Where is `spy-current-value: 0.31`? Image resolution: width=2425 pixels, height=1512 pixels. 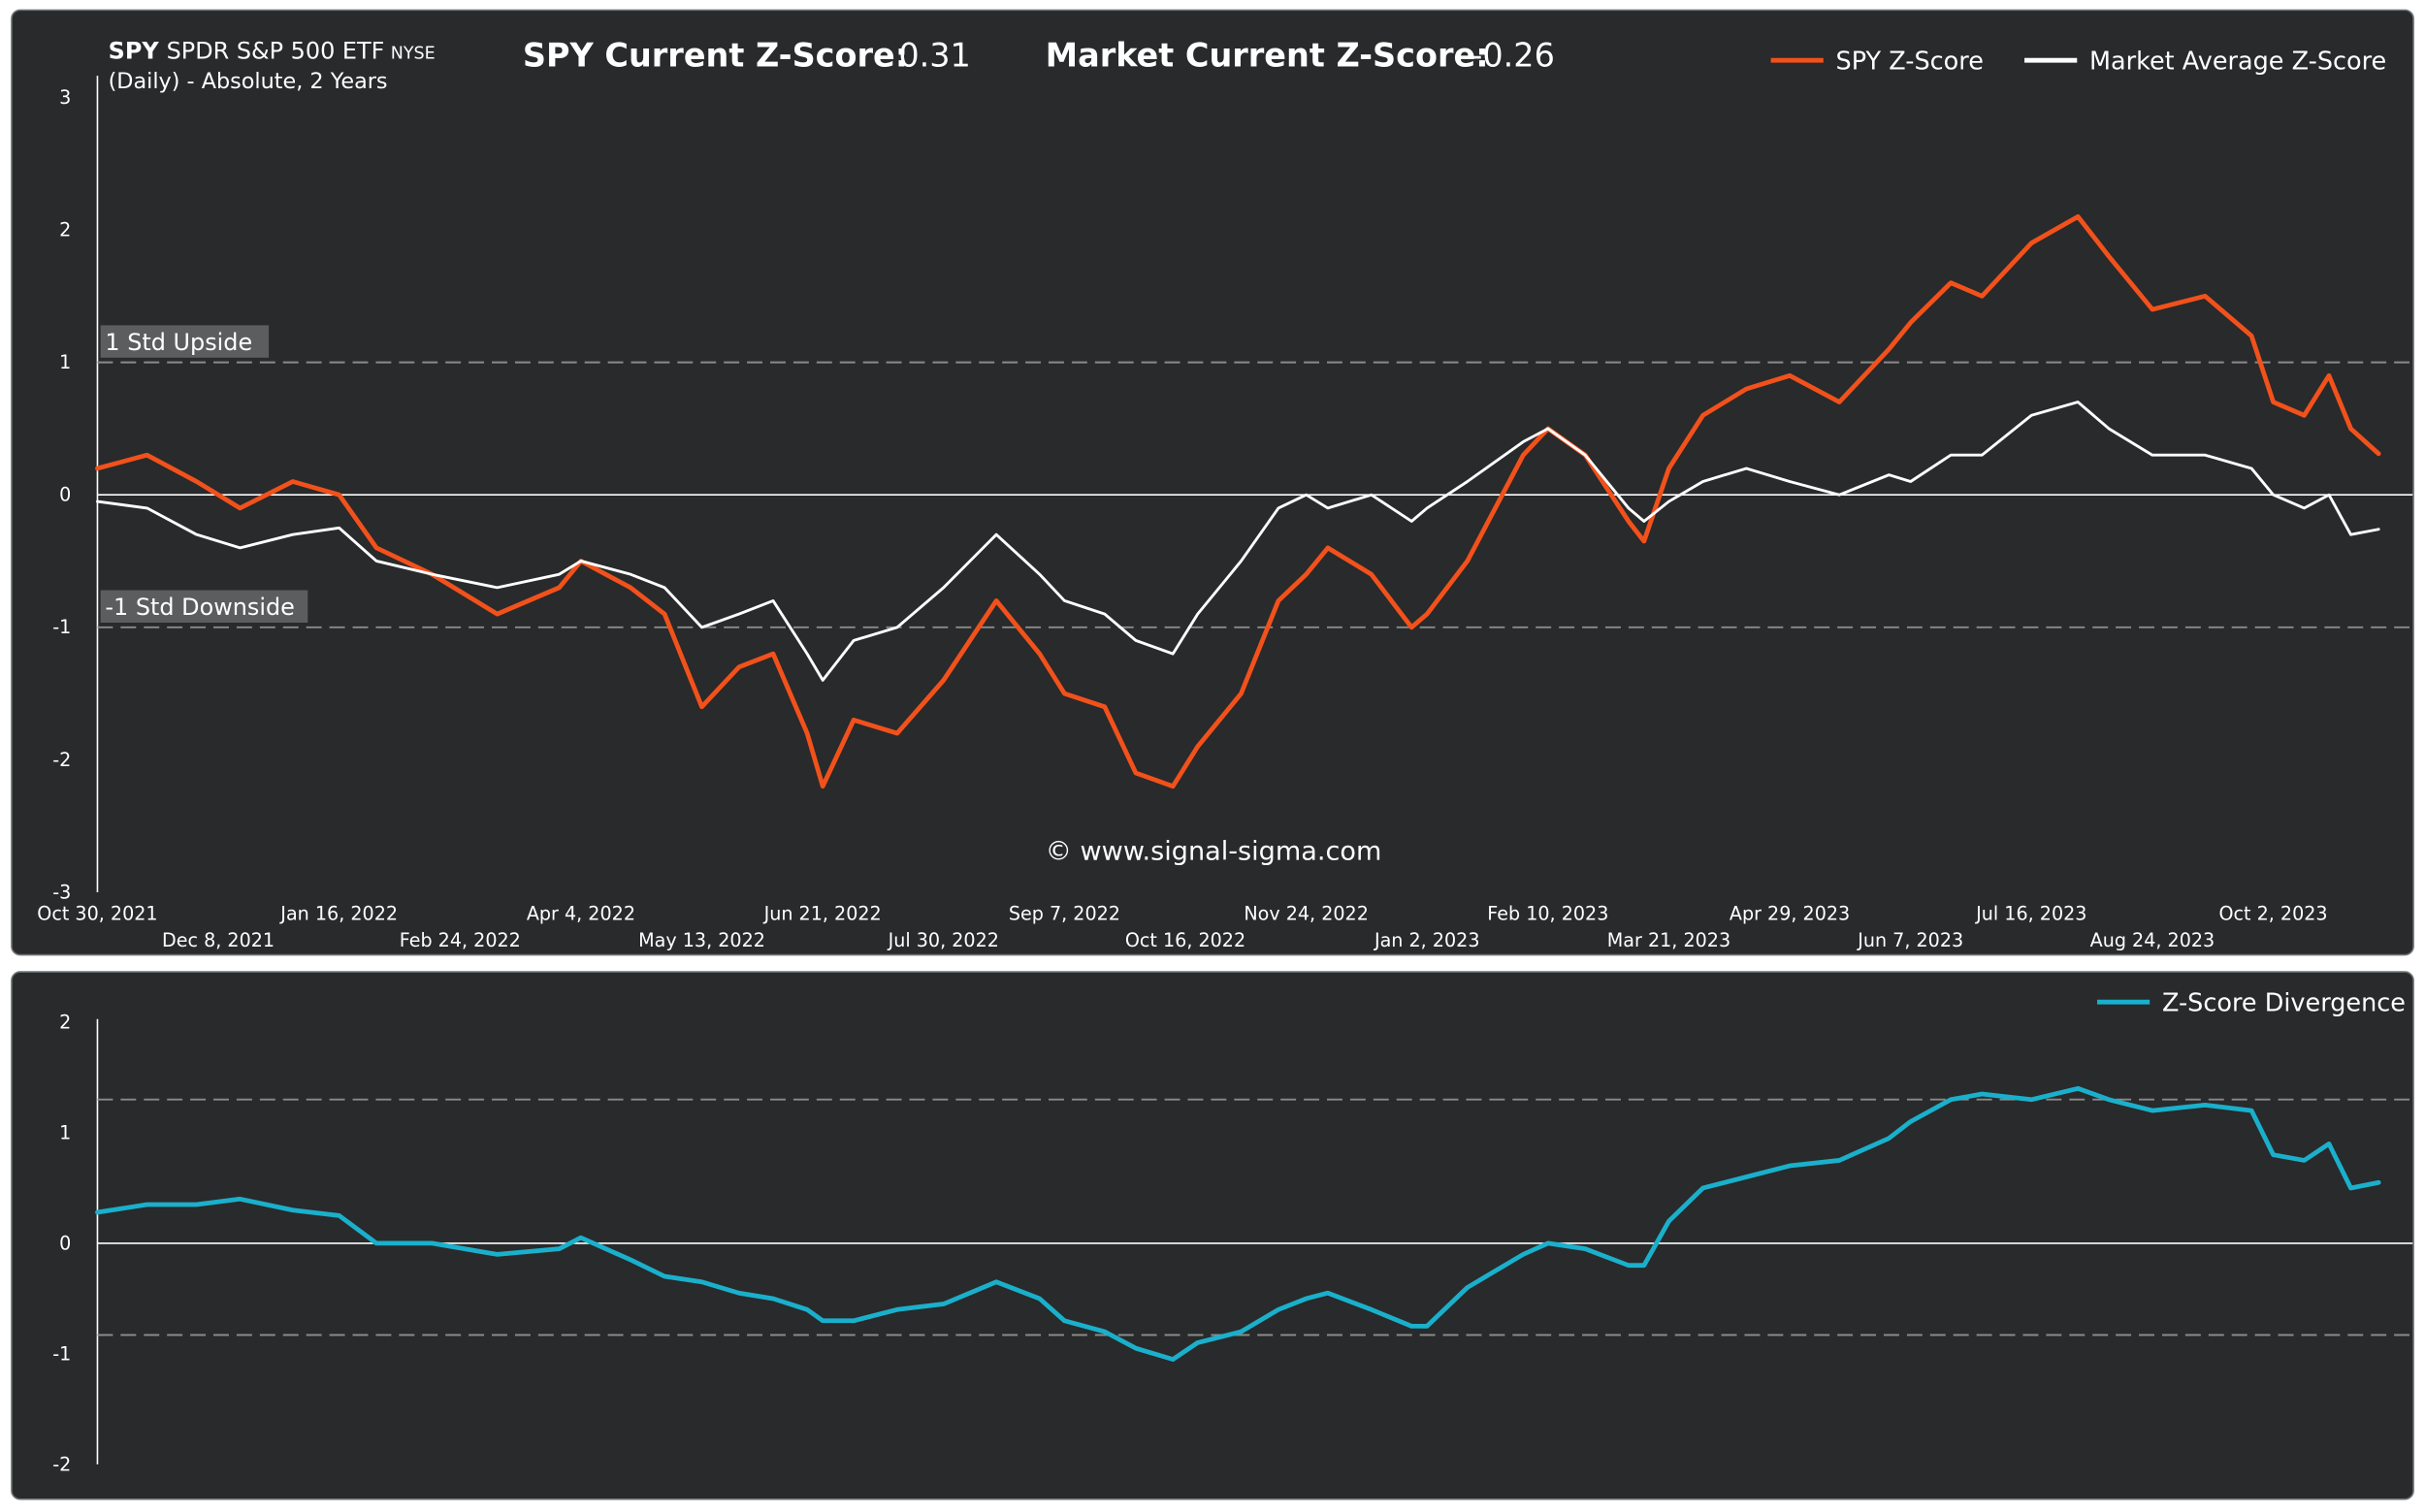
spy-current-value: 0.31 is located at coordinates (934, 56).